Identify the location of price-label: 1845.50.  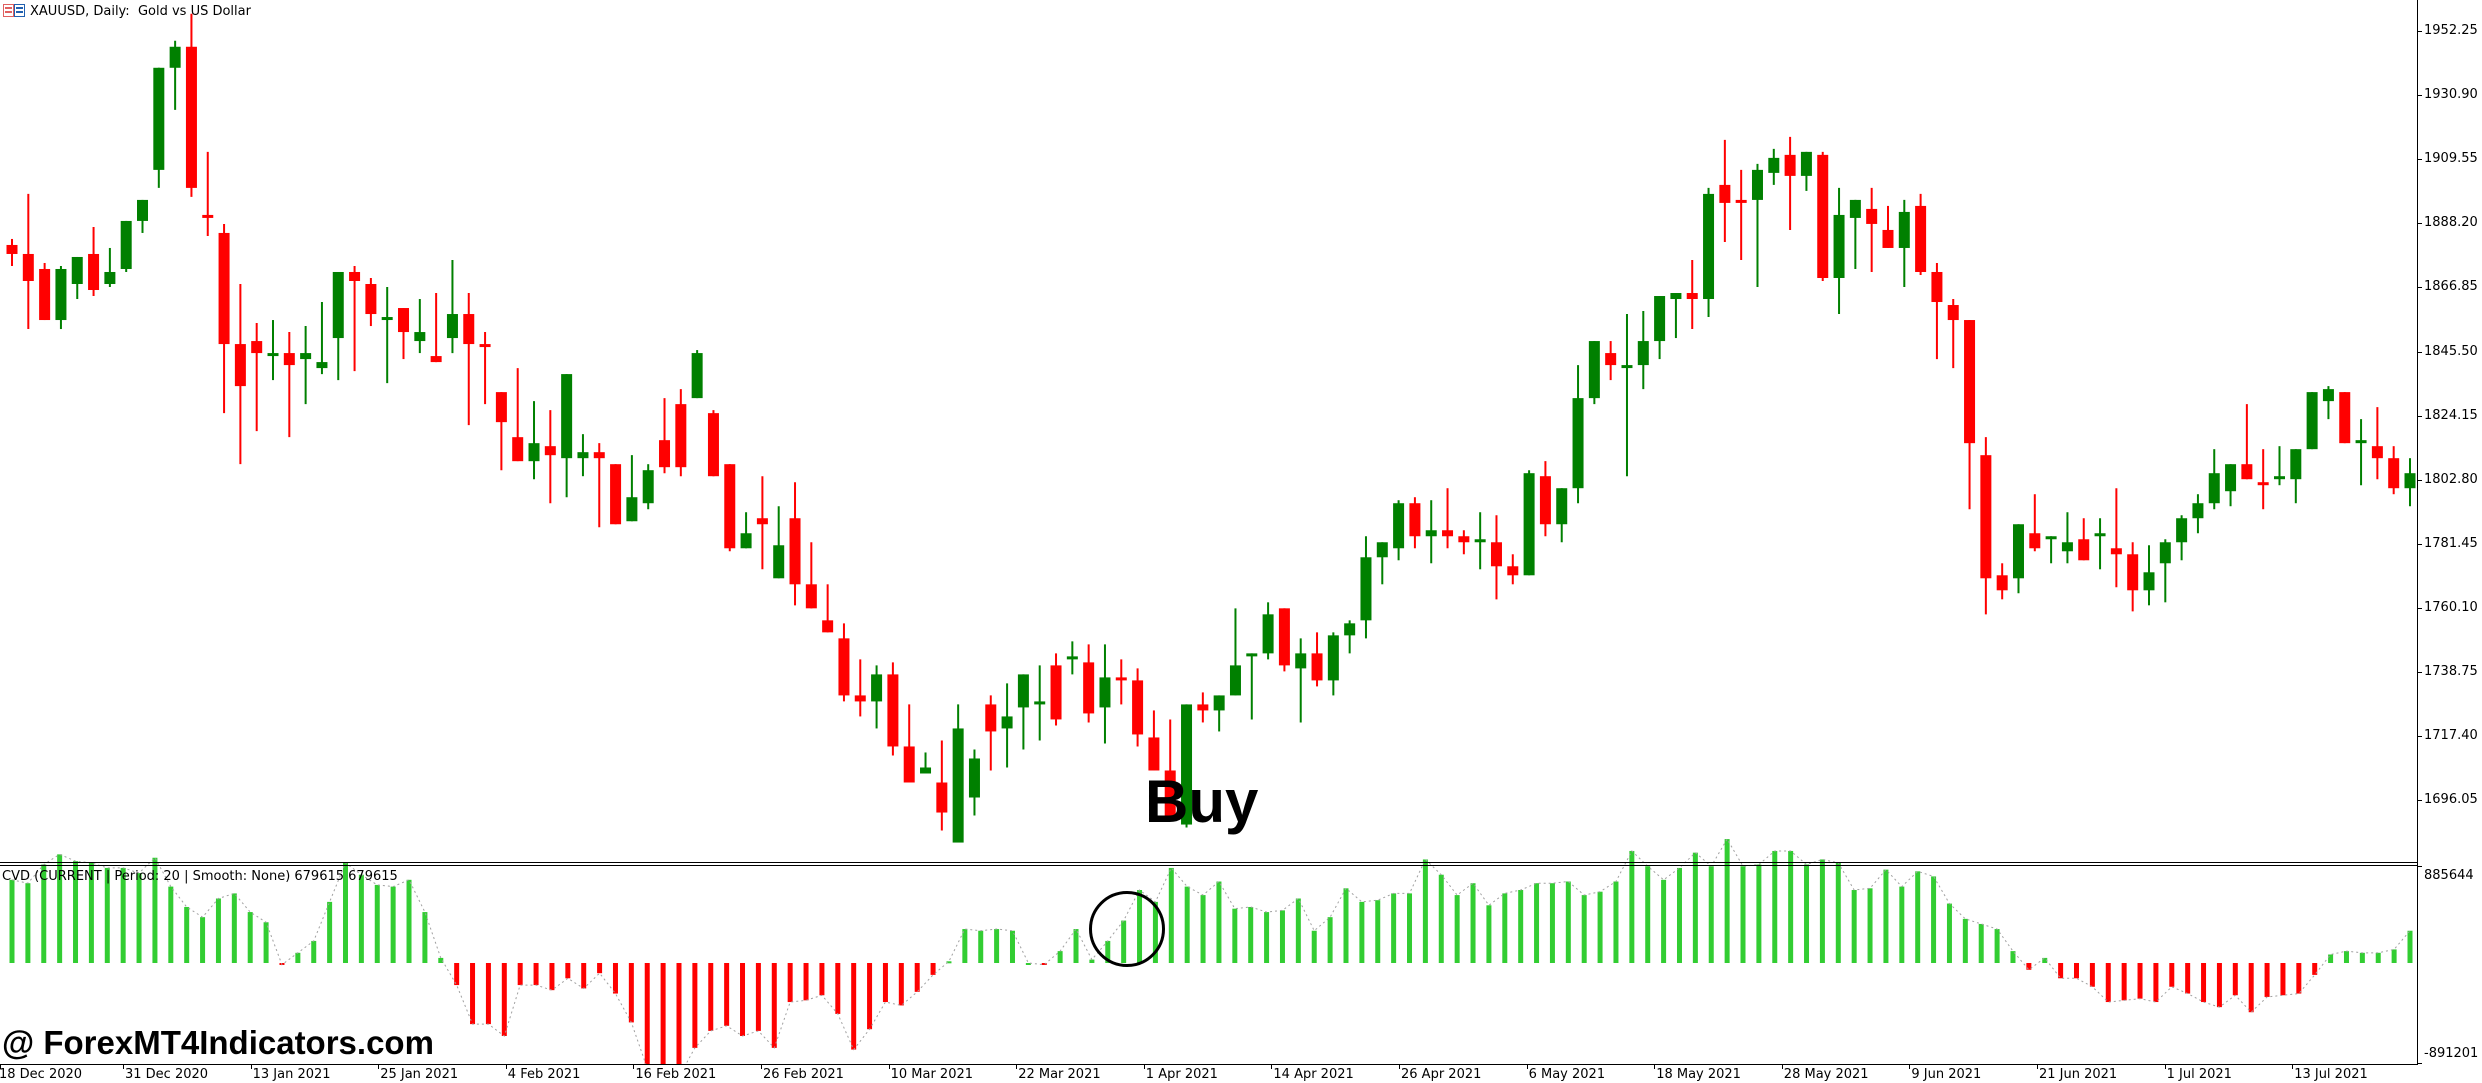
(2451, 351).